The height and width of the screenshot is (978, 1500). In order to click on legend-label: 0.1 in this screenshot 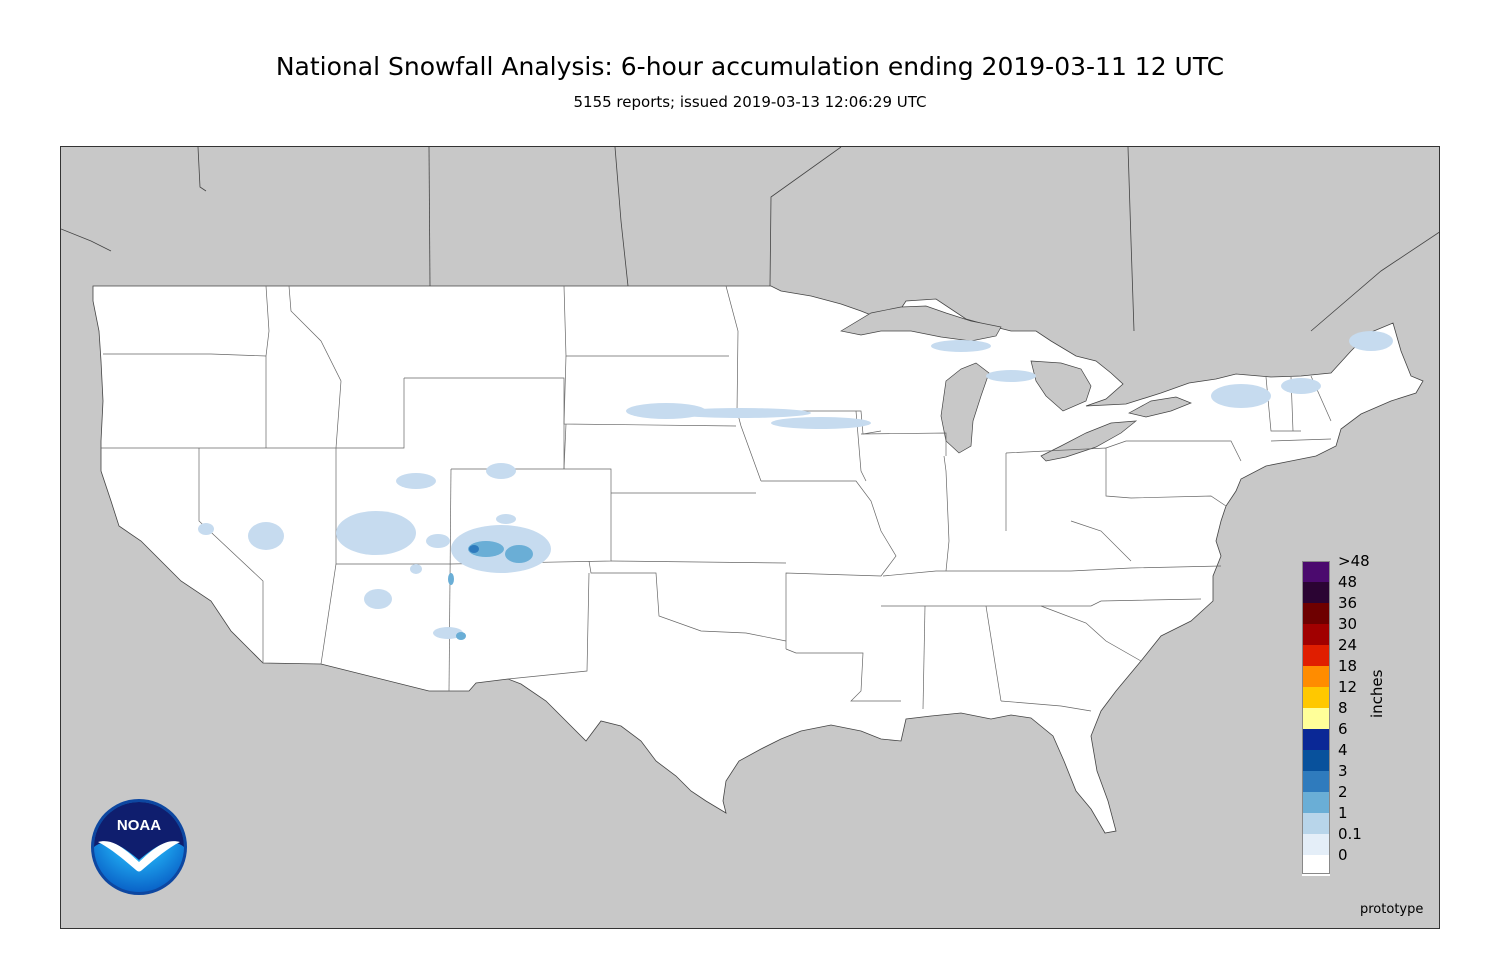, I will do `click(1350, 834)`.